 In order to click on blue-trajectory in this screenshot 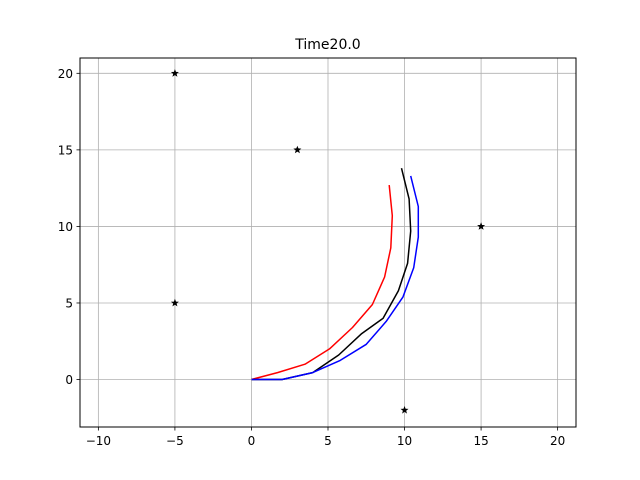, I will do `click(335, 278)`.